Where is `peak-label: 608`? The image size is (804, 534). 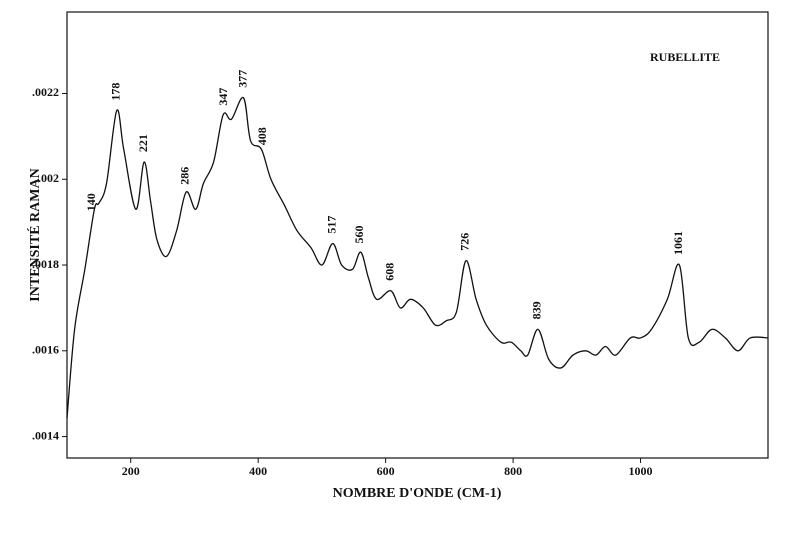
peak-label: 608 is located at coordinates (389, 272).